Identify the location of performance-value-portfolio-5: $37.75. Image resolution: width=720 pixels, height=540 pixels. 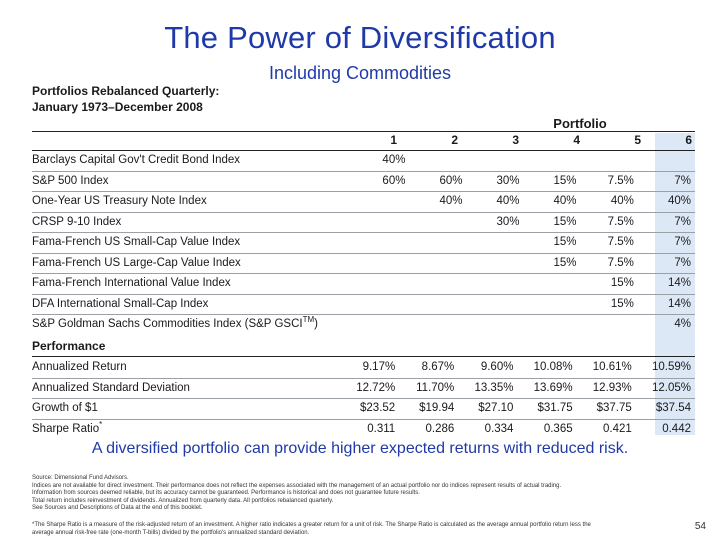
(606, 408).